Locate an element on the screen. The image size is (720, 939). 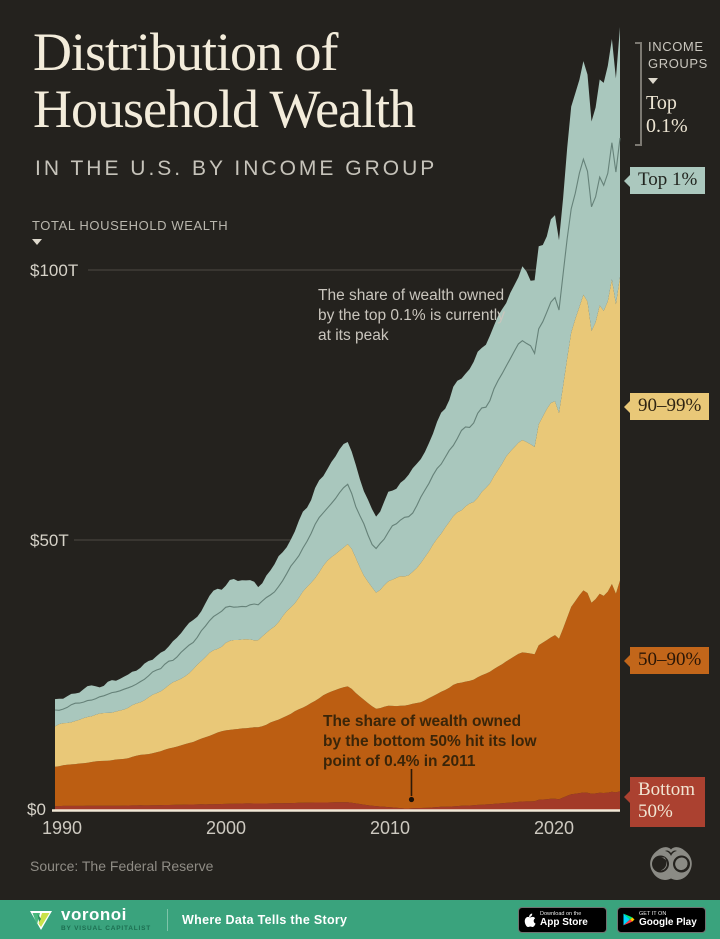
legend-badge-90-99-label: 90–99% is located at coordinates (670, 405).